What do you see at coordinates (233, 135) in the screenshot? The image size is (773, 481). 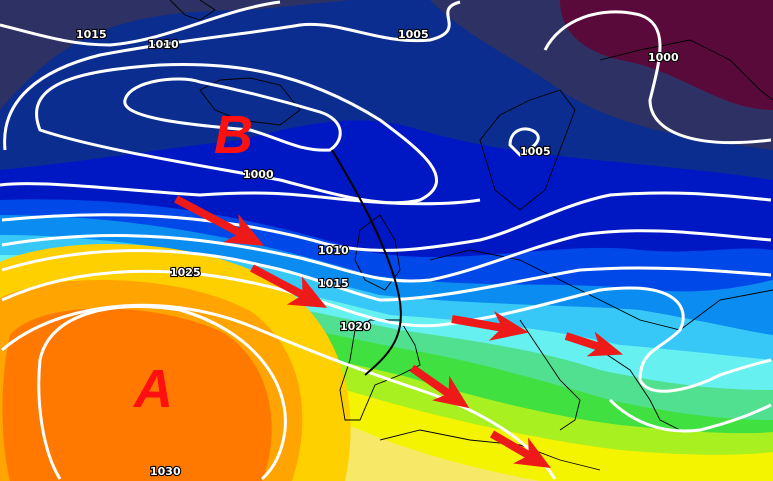 I see `low-pressure-symbol: B` at bounding box center [233, 135].